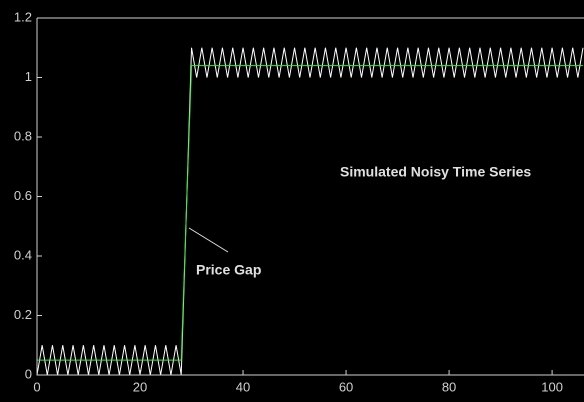  I want to click on y-tick-label: 0.4, so click(23, 254).